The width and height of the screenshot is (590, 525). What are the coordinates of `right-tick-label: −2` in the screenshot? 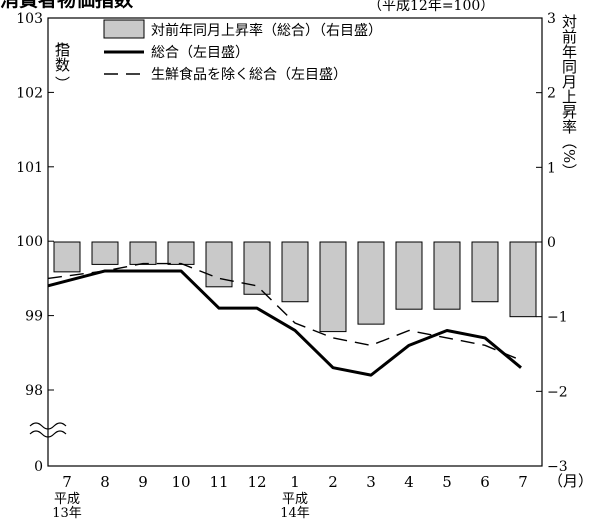 It's located at (557, 392).